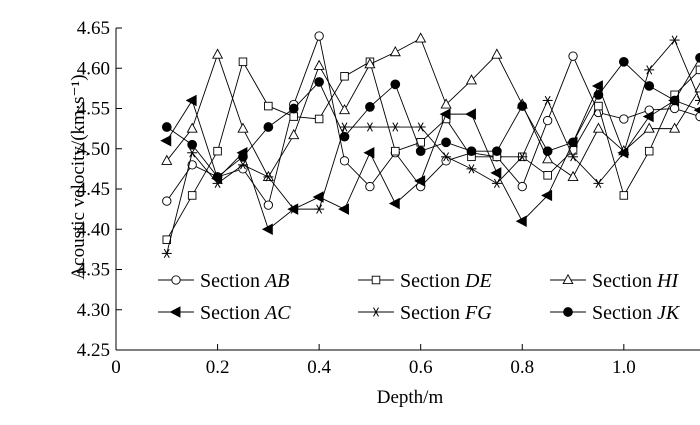  Describe the element at coordinates (568, 312) in the screenshot. I see `legend-marker-jk` at that location.